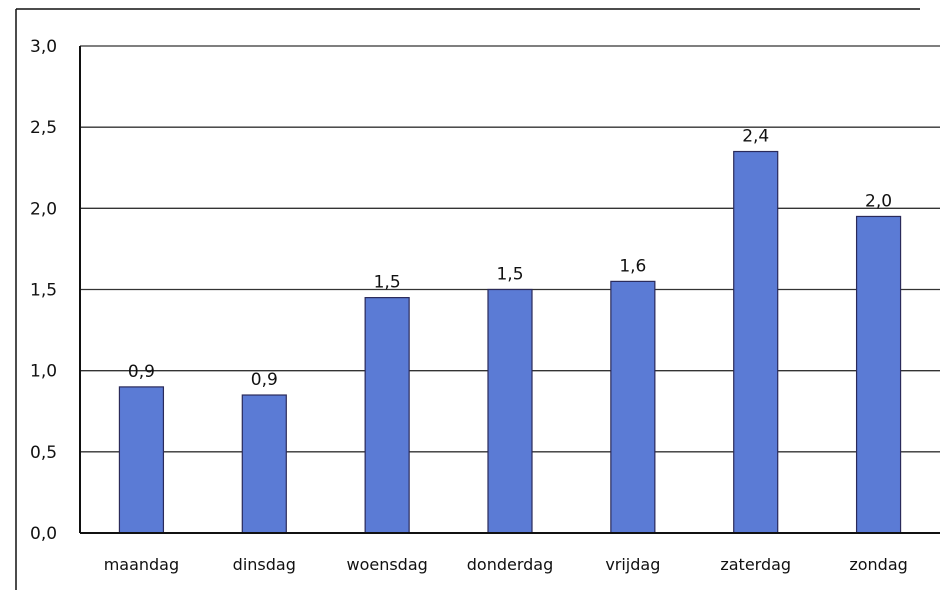  Describe the element at coordinates (632, 266) in the screenshot. I see `data-label-vrijdag: 1,6` at that location.